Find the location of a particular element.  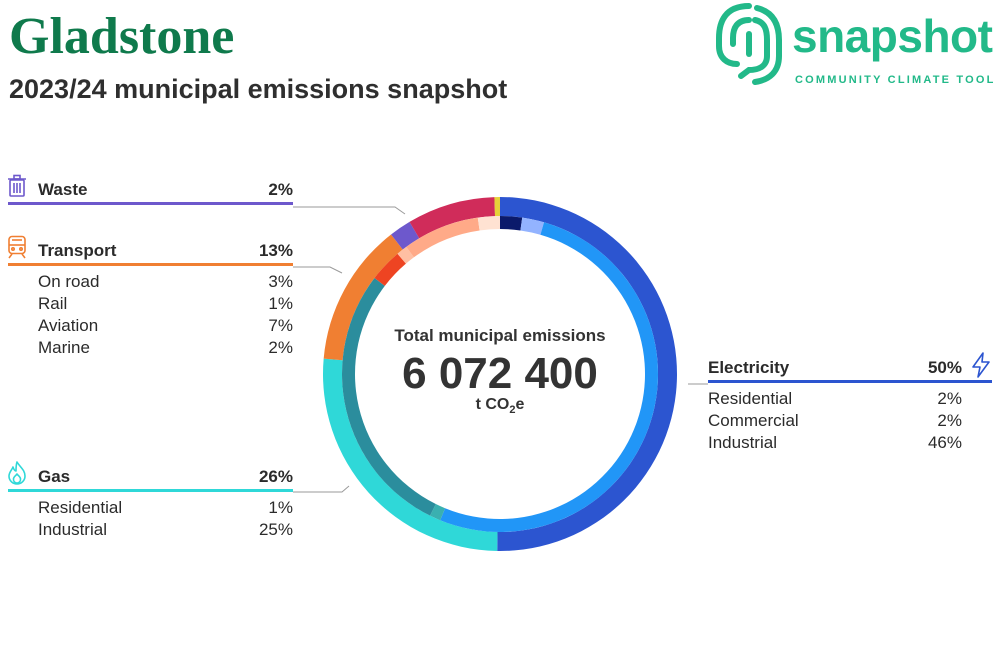

legend-row: Commercial 2% is located at coordinates (820, 422).